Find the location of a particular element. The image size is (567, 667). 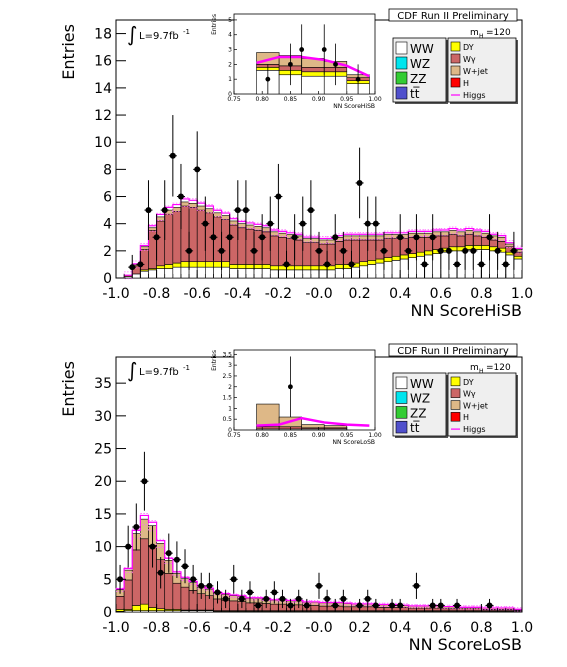

inset-x-tick-label: 0.95 is located at coordinates (347, 99).